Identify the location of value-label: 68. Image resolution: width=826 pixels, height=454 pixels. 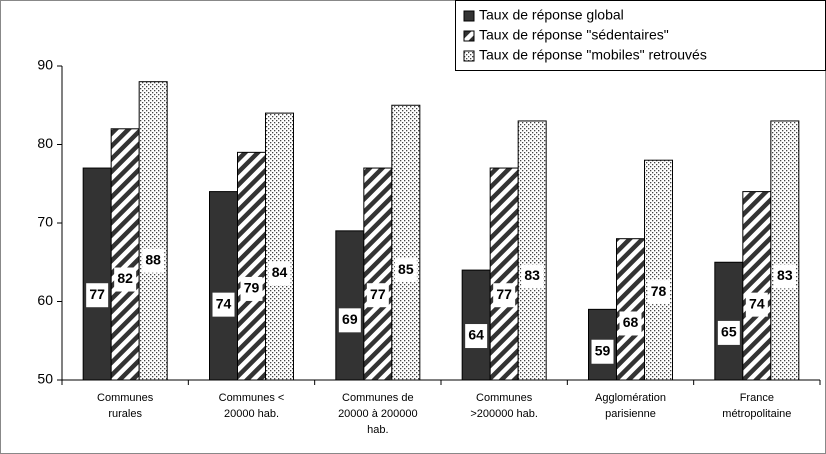
(631, 322).